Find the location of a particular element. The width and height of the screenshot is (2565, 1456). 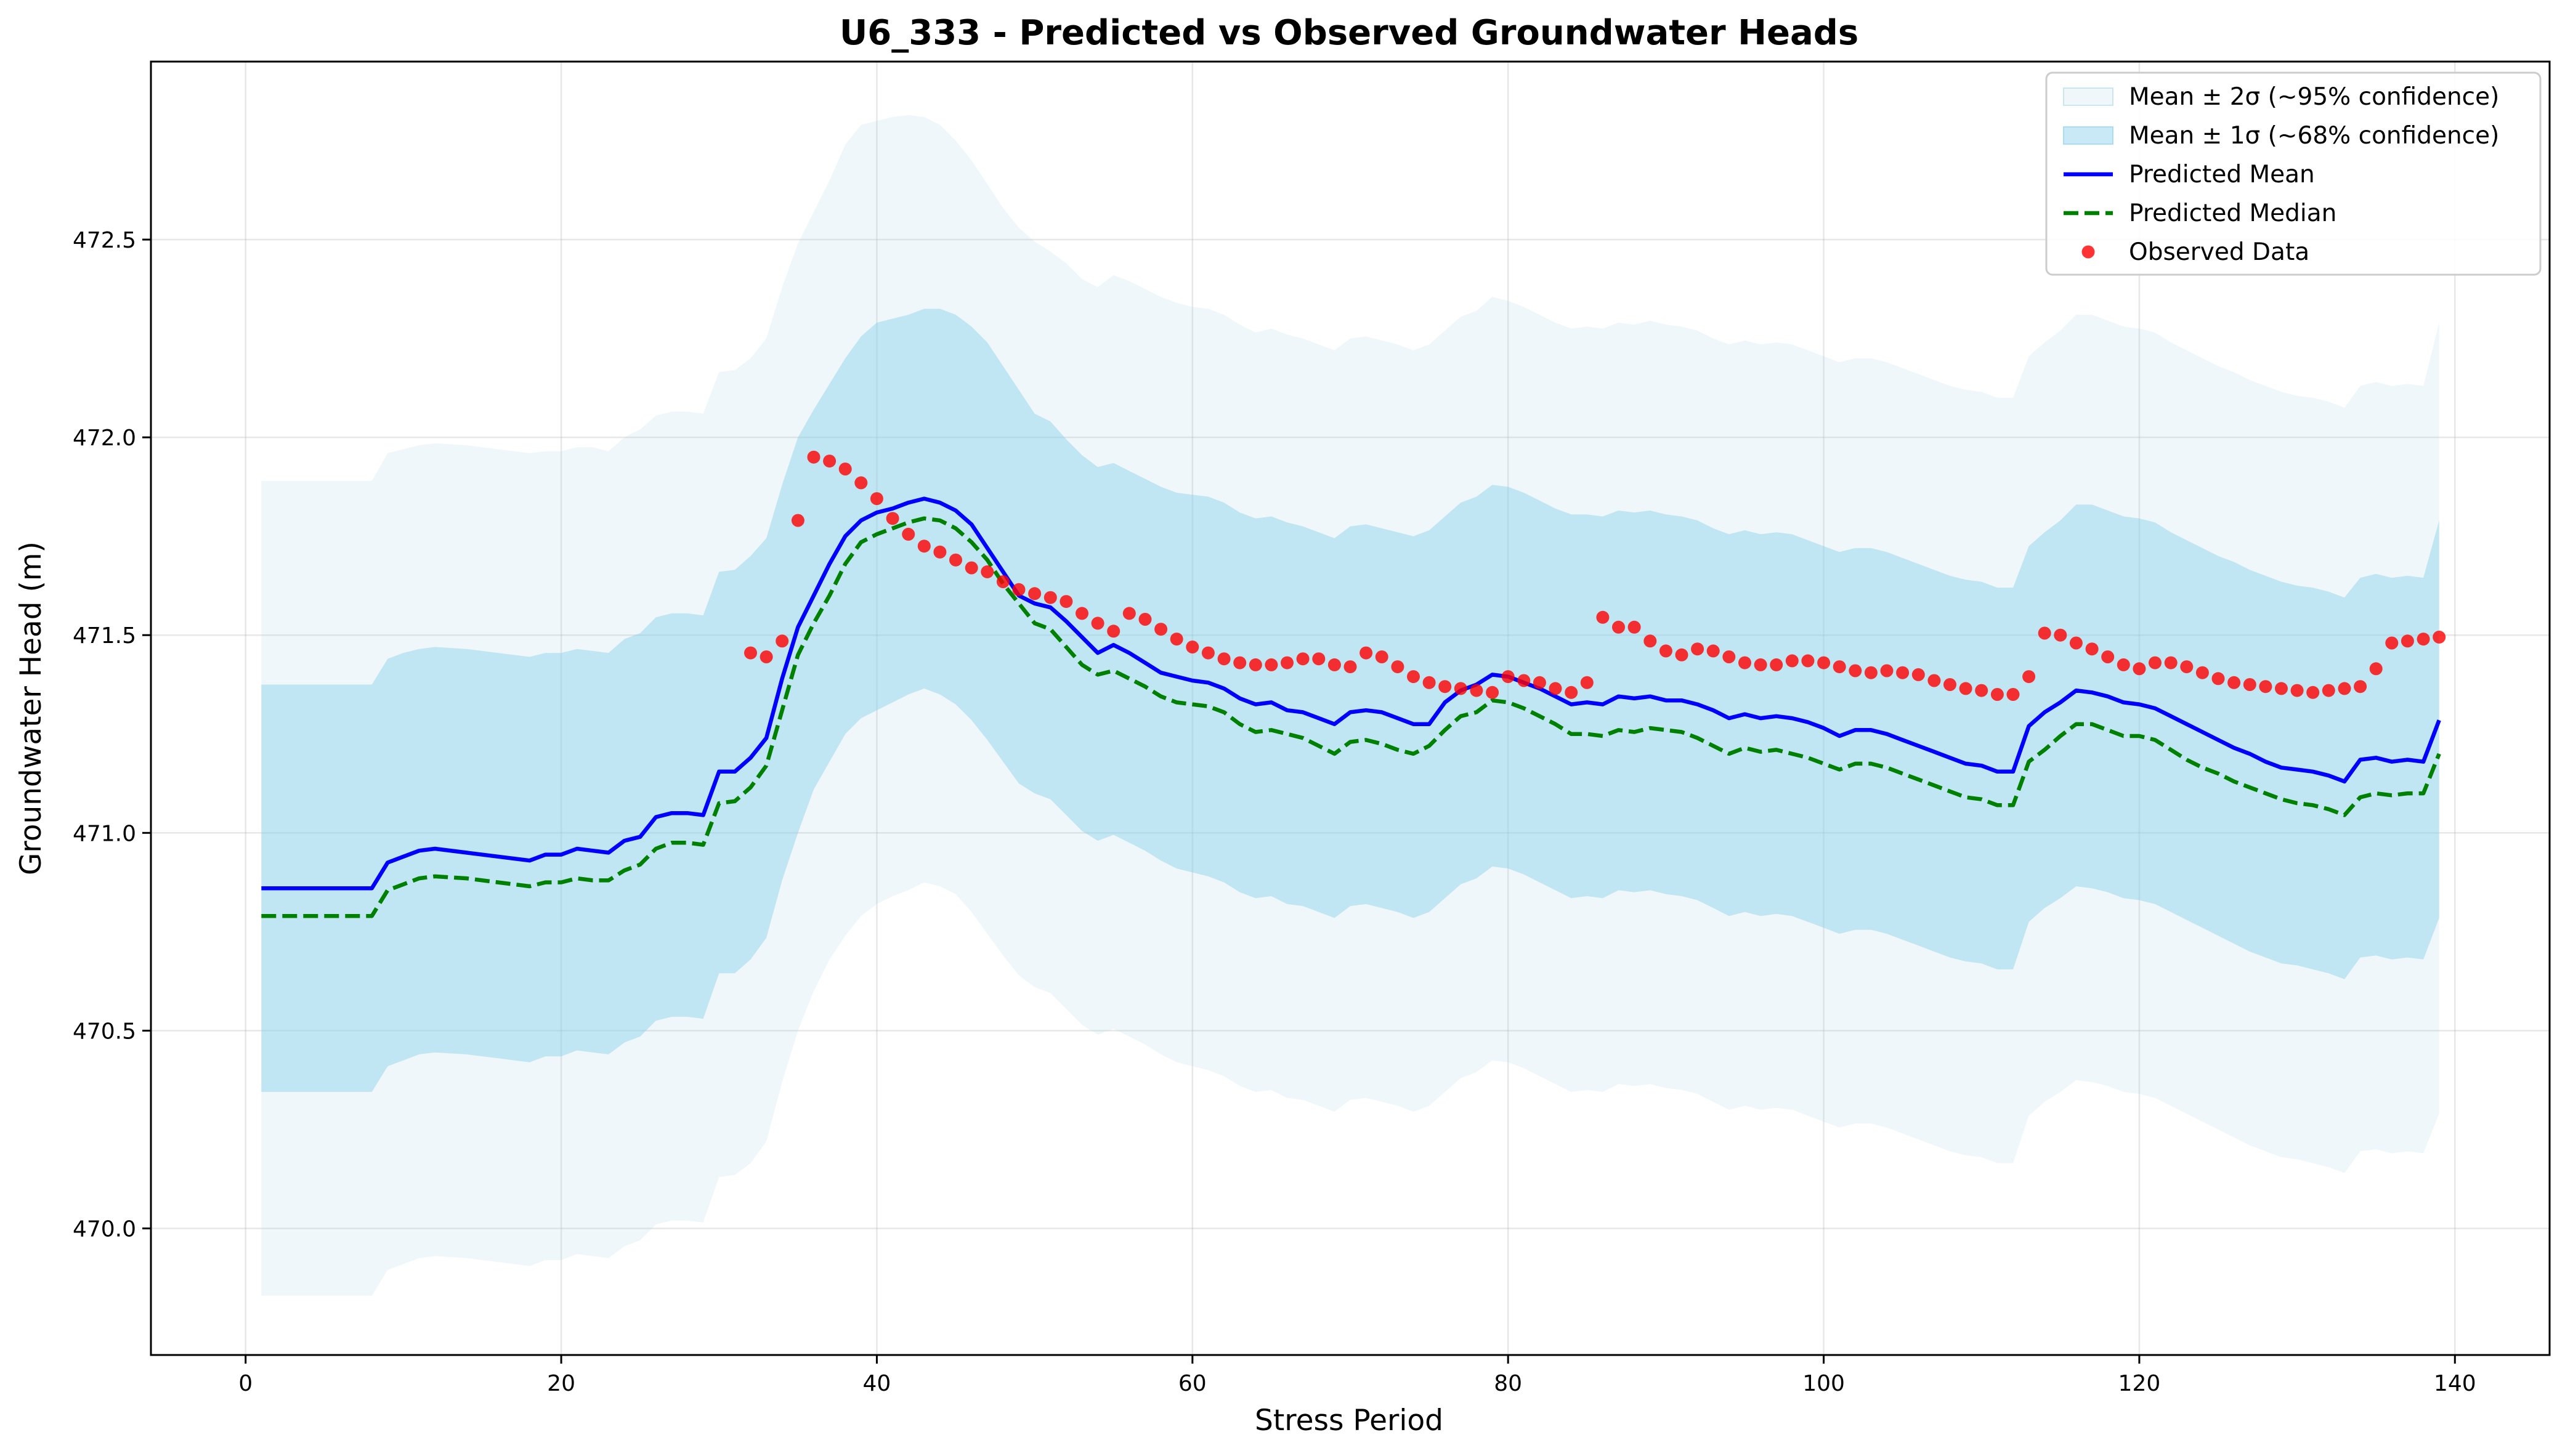

x-tick-label: 40 is located at coordinates (877, 1383).